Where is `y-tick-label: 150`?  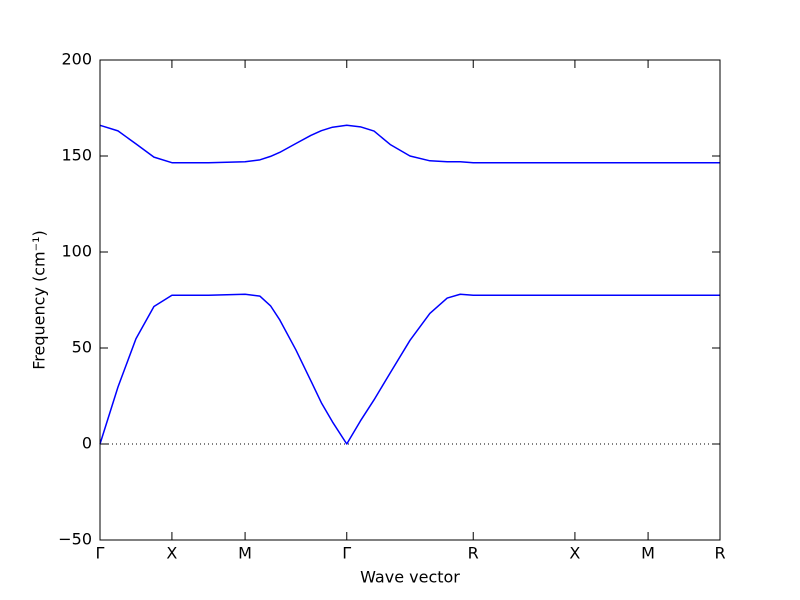
y-tick-label: 150 is located at coordinates (76, 155).